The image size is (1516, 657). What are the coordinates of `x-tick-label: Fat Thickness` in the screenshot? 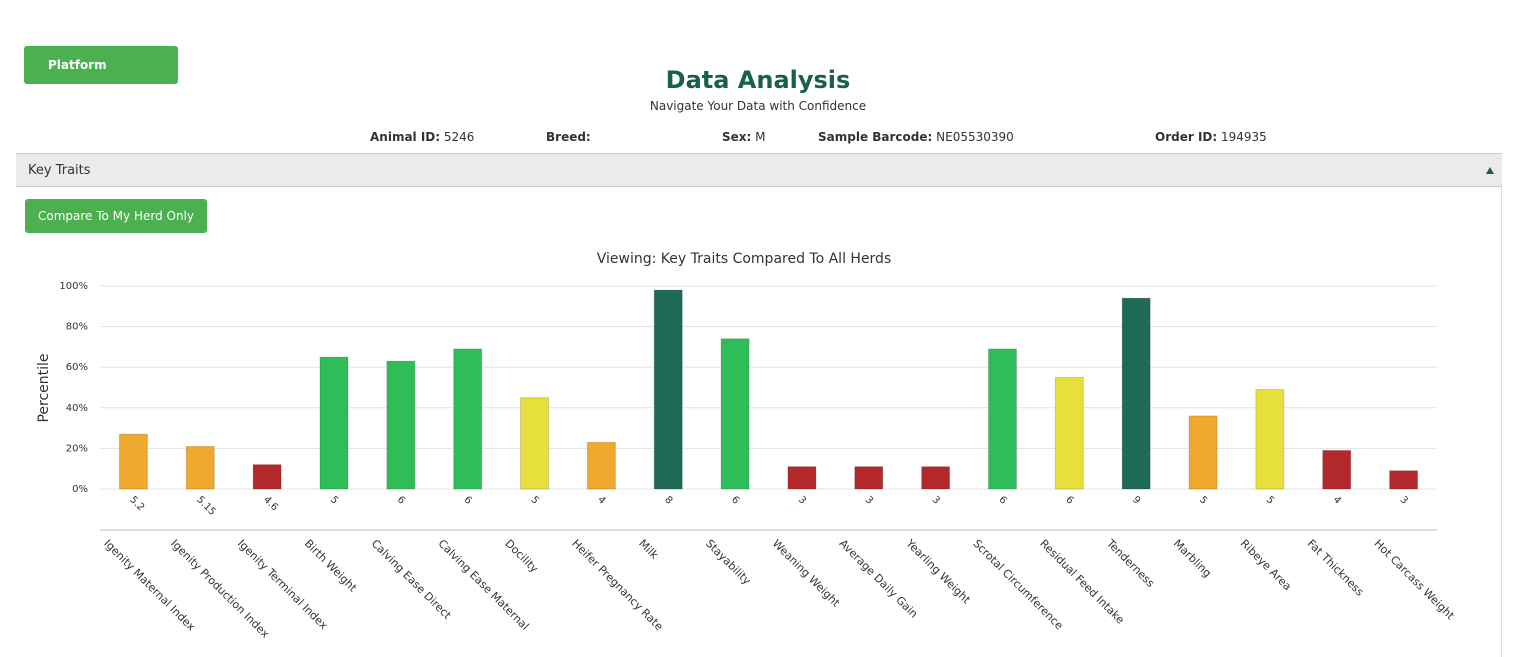 It's located at (1336, 568).